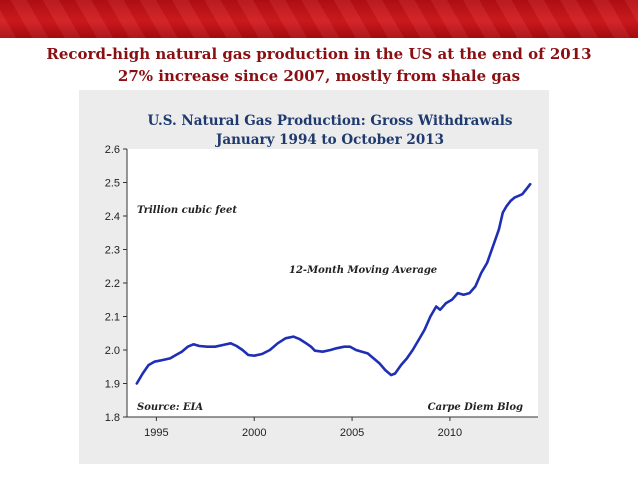 This screenshot has width=638, height=479. What do you see at coordinates (332, 427) in the screenshot?
I see `x-axis: 1995 2000 2005 2010` at bounding box center [332, 427].